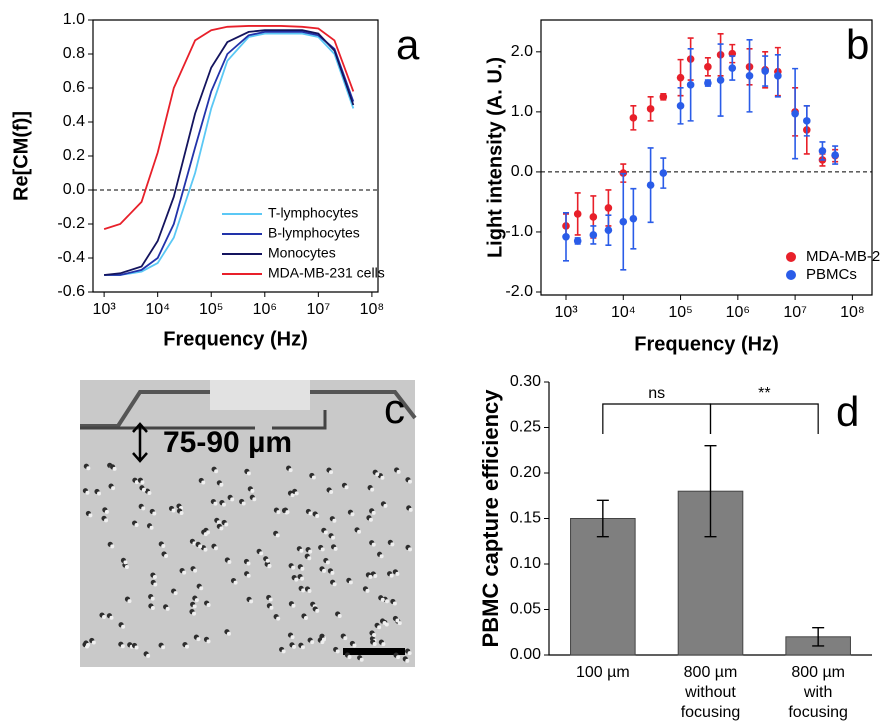 The width and height of the screenshot is (880, 728). I want to click on gap-arrow, so click(140, 442).